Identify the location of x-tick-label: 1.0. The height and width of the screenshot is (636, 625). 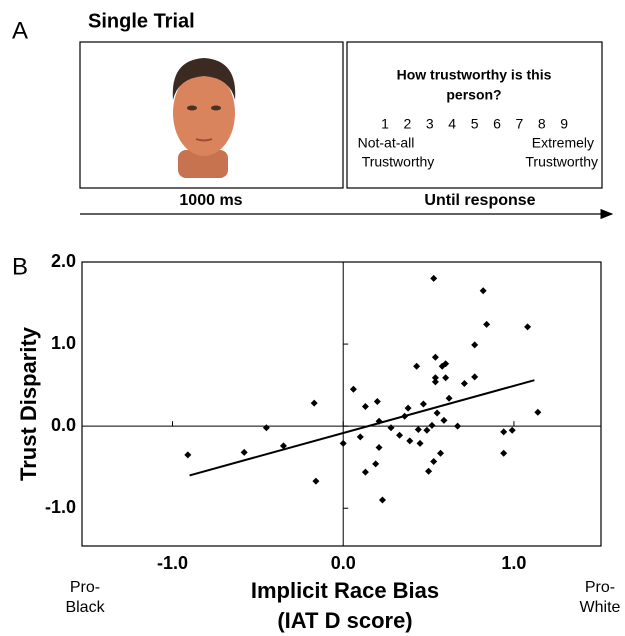
(513, 563).